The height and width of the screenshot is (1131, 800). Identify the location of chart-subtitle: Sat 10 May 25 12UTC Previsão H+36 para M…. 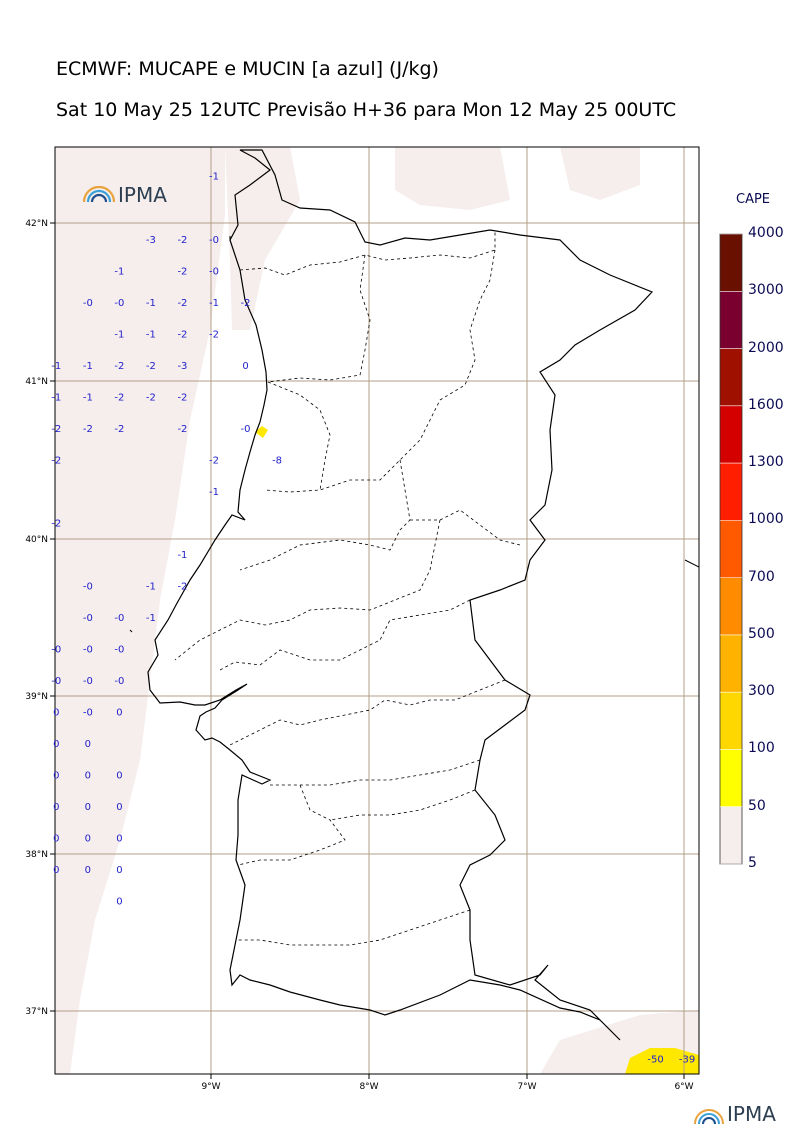
(366, 110).